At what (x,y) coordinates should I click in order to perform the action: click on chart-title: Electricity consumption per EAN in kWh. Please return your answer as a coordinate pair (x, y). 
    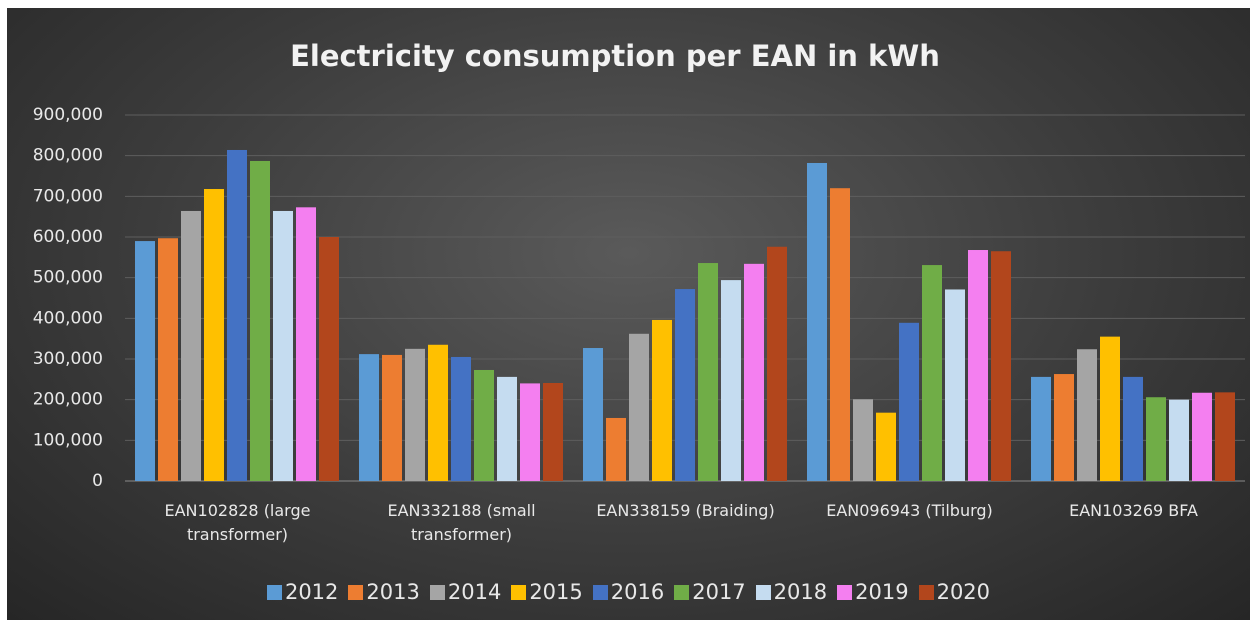
    Looking at the image, I should click on (615, 56).